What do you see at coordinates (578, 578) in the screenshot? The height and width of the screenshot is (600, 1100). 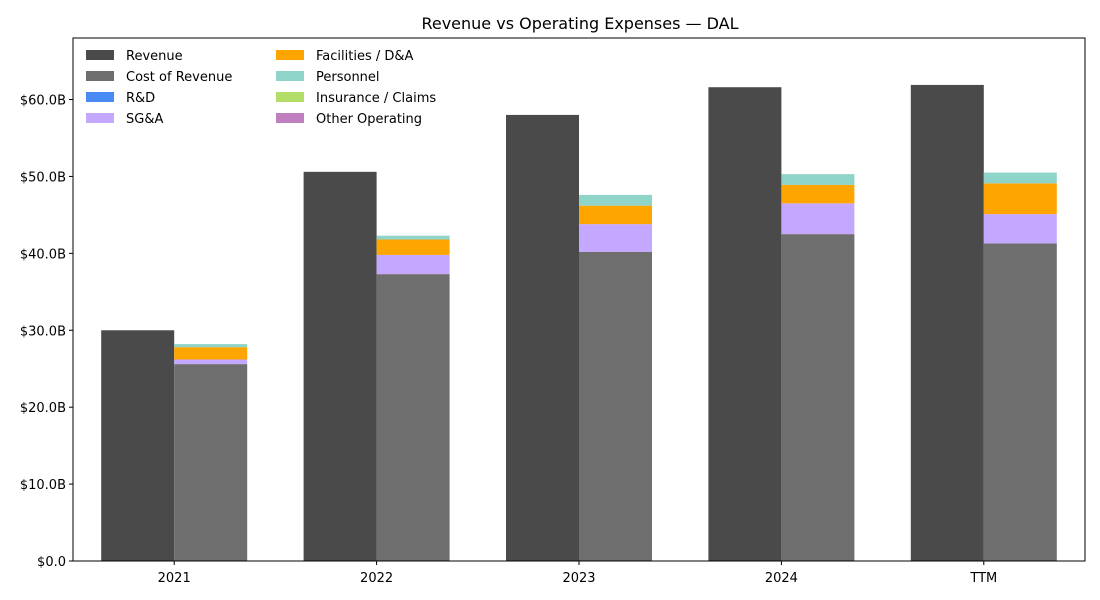 I see `x-tick-label: 2023` at bounding box center [578, 578].